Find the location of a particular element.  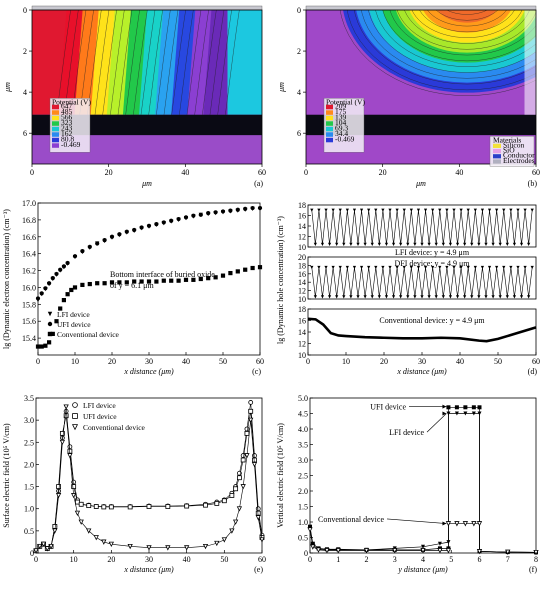

y-tick-label: 4.5 is located at coordinates (303, 414).